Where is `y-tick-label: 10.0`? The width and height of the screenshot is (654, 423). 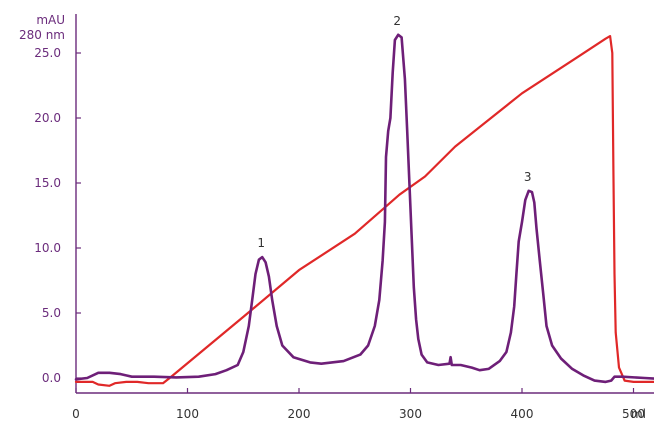
y-tick-label: 10.0 is located at coordinates (47, 248).